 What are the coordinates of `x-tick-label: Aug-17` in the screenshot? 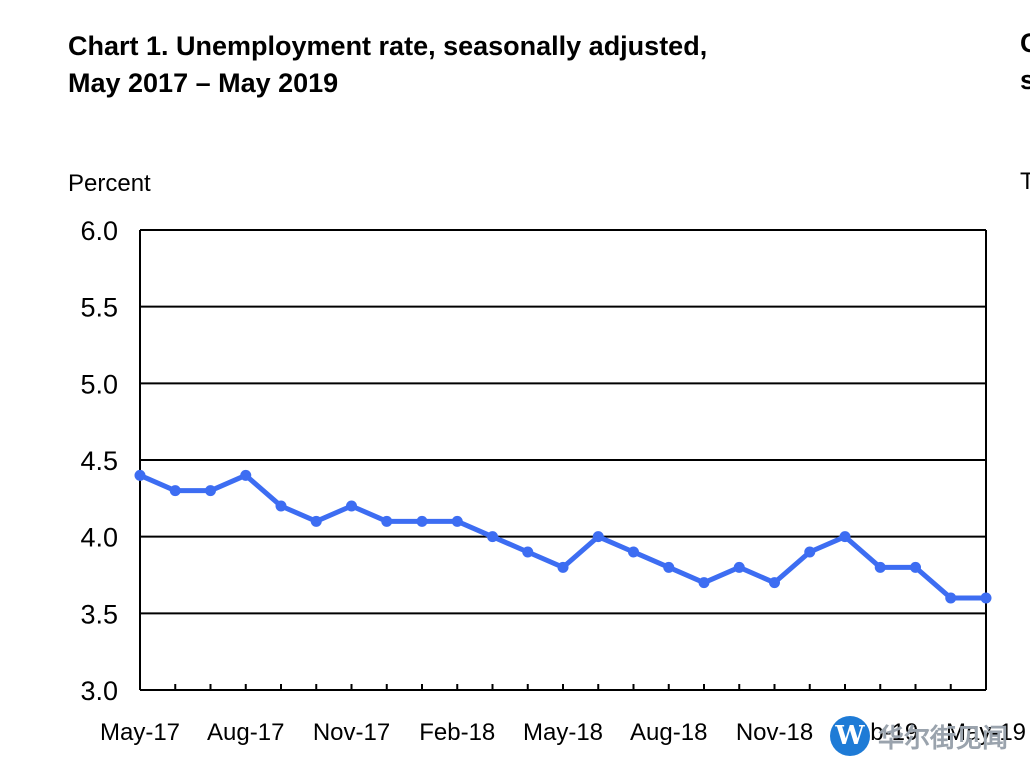 It's located at (245, 732).